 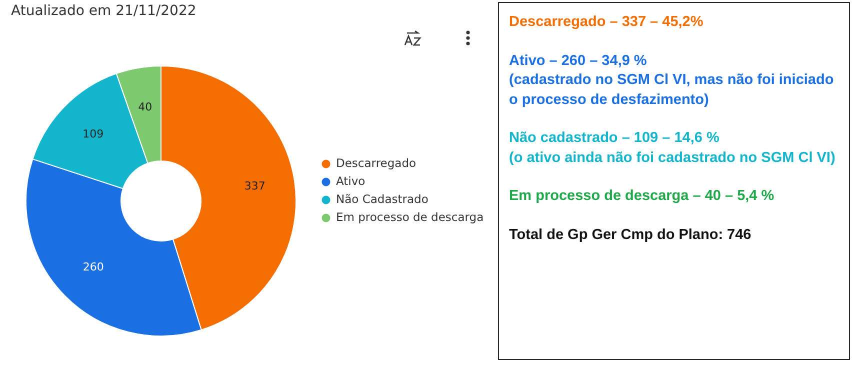 I want to click on legend-label: Descarregado, so click(x=376, y=163).